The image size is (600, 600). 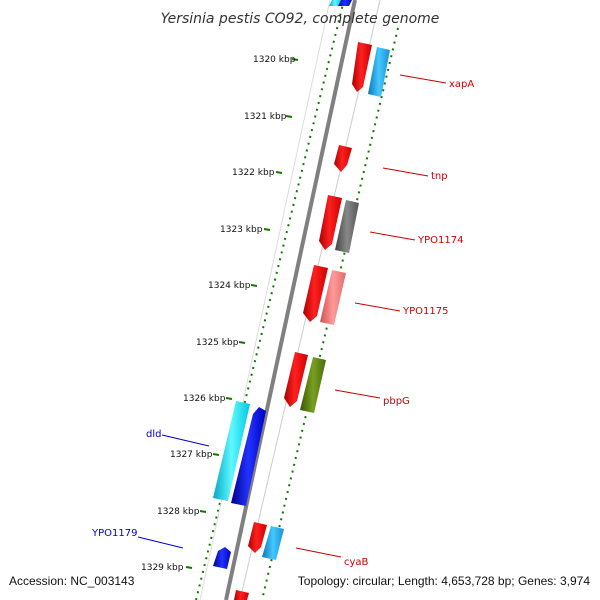 What do you see at coordinates (413, 69) in the screenshot?
I see `gene-xapA: xapA` at bounding box center [413, 69].